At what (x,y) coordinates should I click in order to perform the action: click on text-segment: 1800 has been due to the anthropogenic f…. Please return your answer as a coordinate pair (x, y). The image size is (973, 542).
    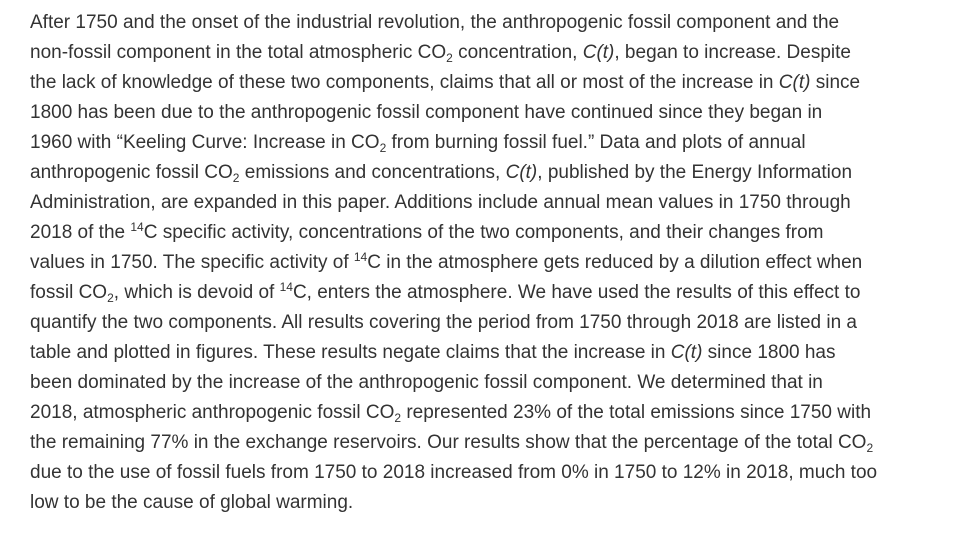
    Looking at the image, I should click on (426, 112).